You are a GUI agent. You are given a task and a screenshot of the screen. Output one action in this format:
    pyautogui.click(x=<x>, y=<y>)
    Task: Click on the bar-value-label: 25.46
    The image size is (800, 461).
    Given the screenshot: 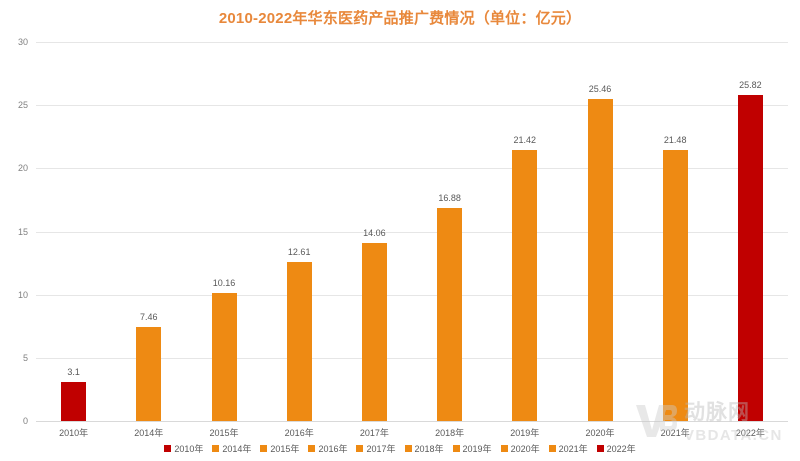 What is the action you would take?
    pyautogui.click(x=600, y=89)
    